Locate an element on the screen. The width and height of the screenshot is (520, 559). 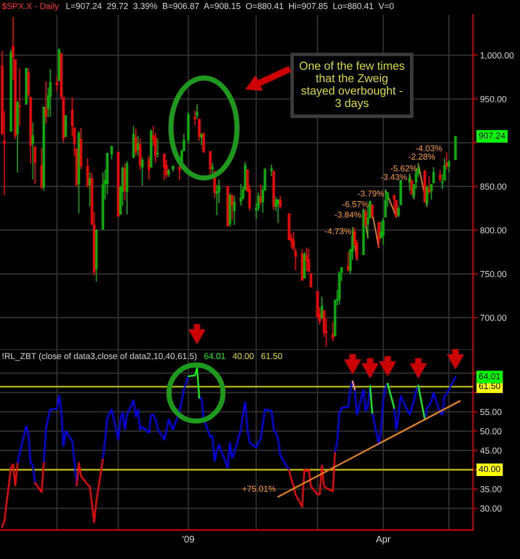
y-tick-label: 850.00 is located at coordinates (493, 186).